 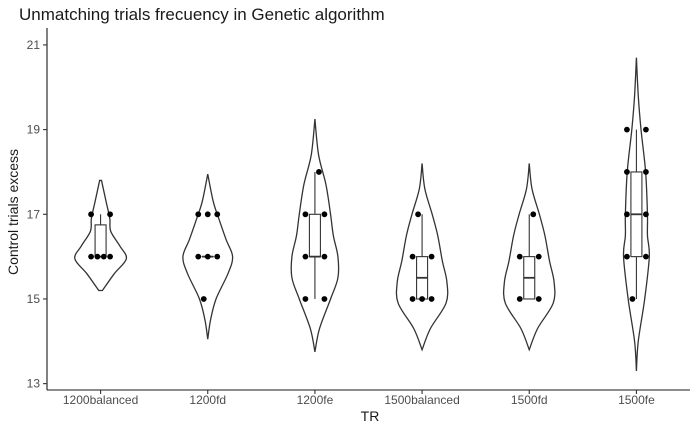 I want to click on violin-group-1200balanced, so click(x=101, y=235).